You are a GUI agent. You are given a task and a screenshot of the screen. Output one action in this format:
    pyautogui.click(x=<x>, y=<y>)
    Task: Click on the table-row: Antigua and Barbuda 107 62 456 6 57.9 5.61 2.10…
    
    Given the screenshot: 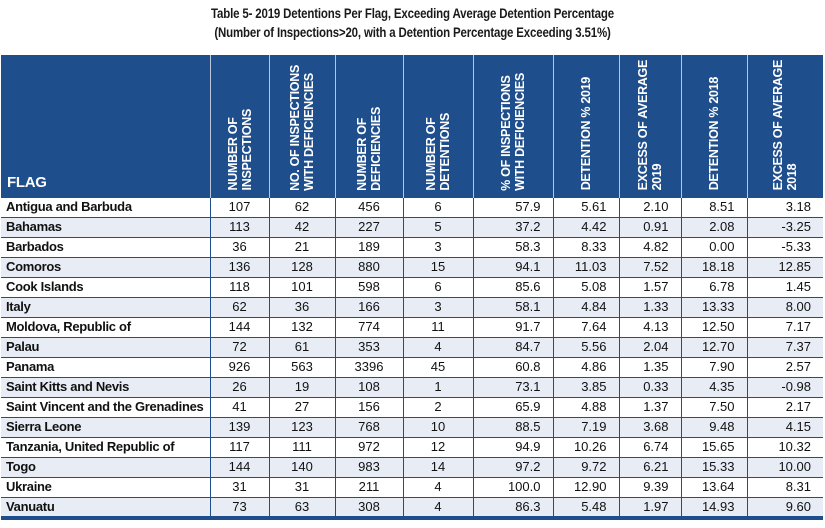 What is the action you would take?
    pyautogui.click(x=412, y=206)
    